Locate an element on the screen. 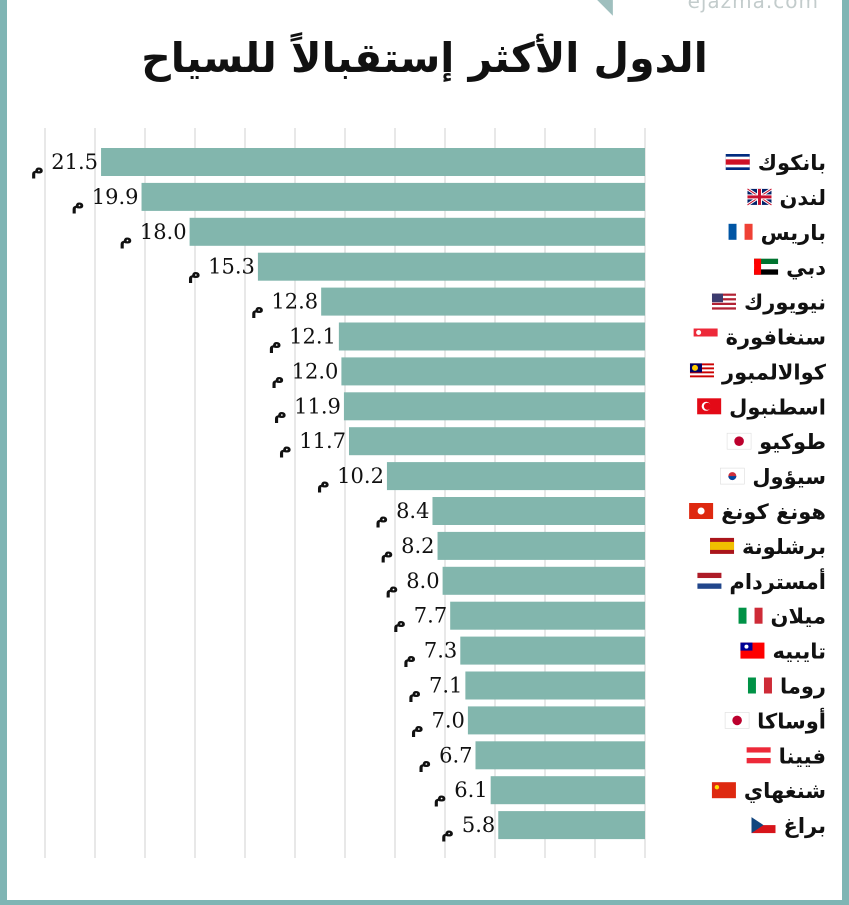 Image resolution: width=849 pixels, height=905 pixels. value-label: 7.0 is located at coordinates (447, 720).